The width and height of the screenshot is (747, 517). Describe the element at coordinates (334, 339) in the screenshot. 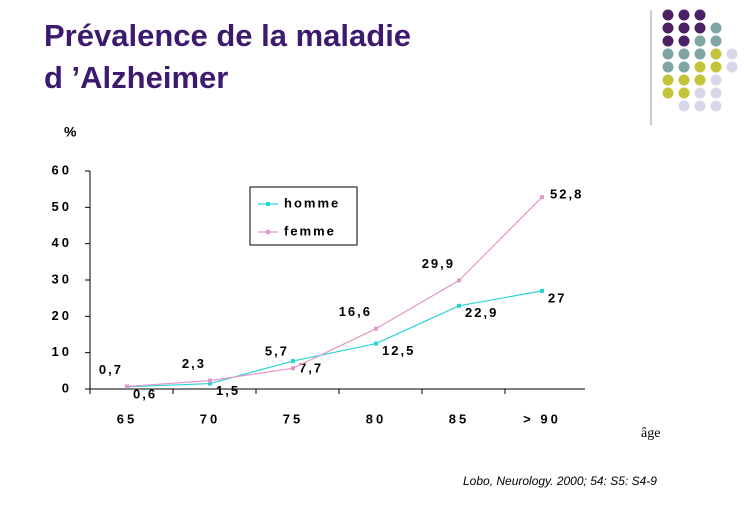

I see `series-line` at that location.